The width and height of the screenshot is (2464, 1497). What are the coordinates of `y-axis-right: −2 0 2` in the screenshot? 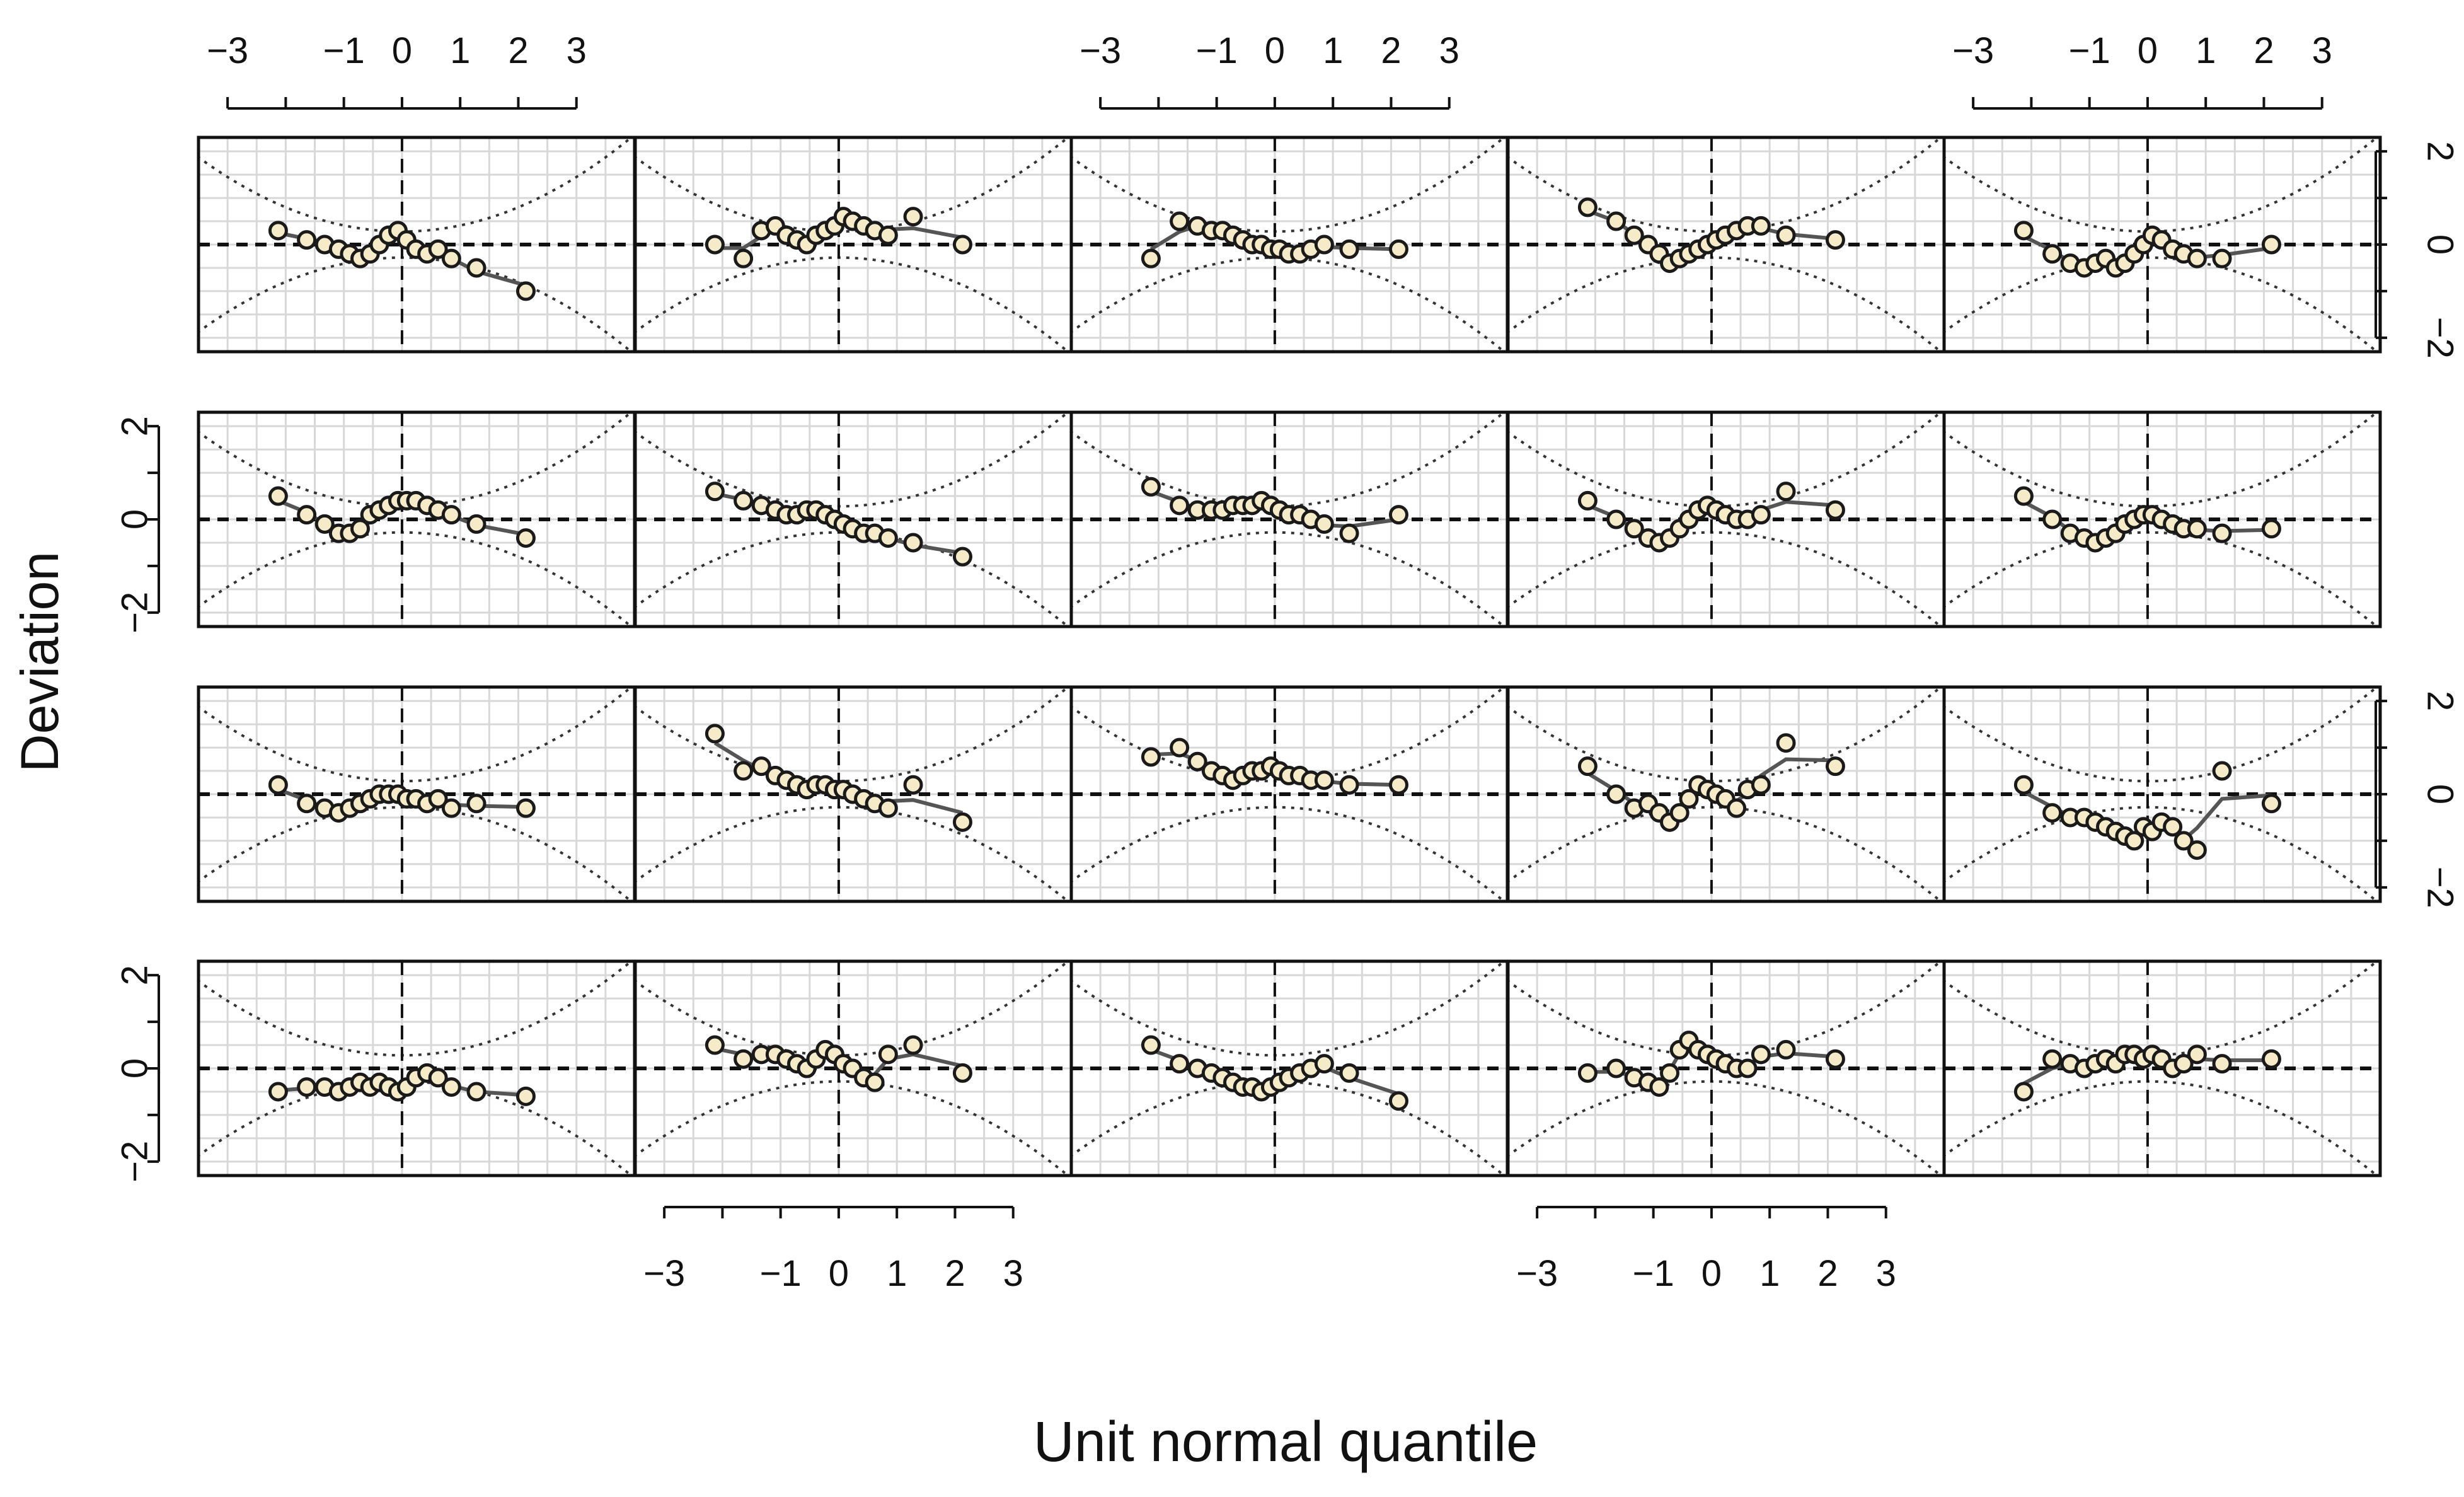 It's located at (2418, 250).